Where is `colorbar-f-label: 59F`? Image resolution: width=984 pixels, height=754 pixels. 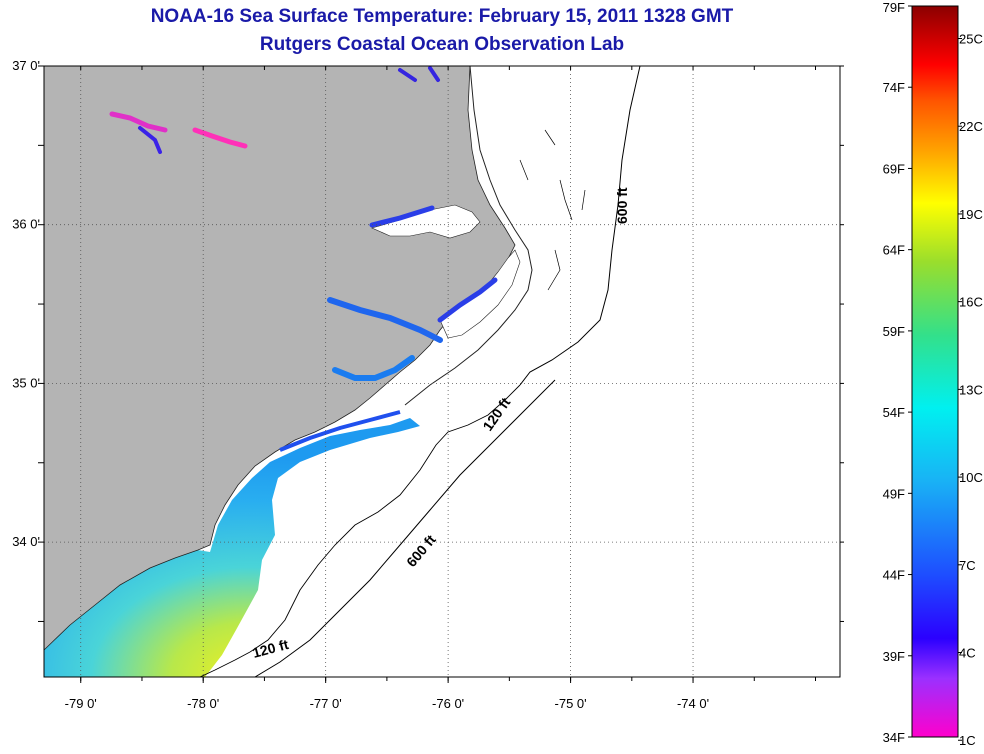 colorbar-f-label: 59F is located at coordinates (894, 331).